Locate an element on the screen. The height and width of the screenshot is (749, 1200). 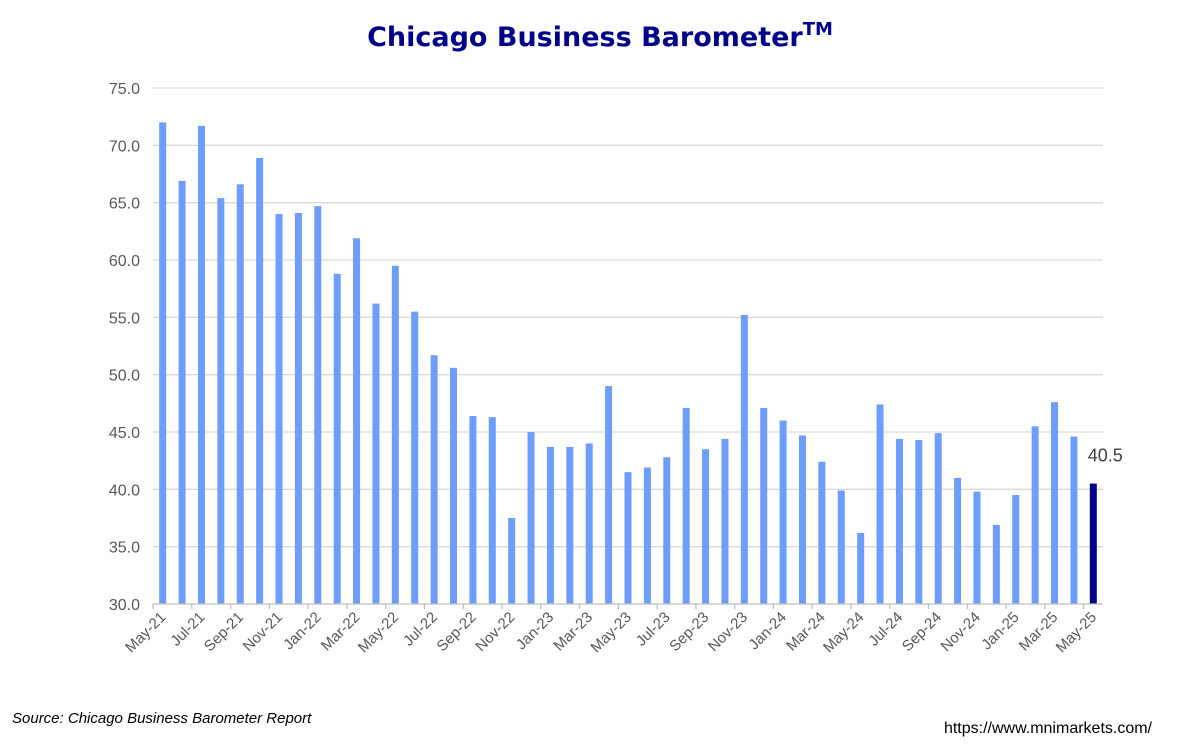
x-tick-label: Jan-22 is located at coordinates (302, 631).